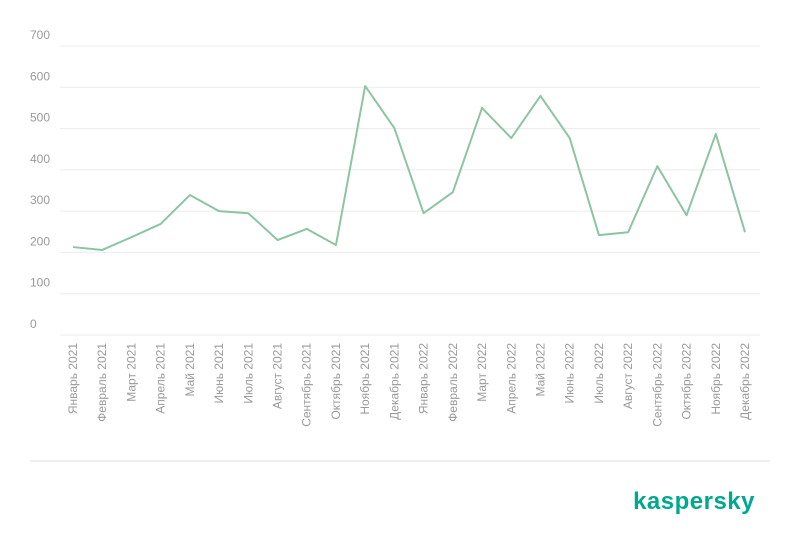  Describe the element at coordinates (40, 283) in the screenshot. I see `y-tick-label: 100` at that location.